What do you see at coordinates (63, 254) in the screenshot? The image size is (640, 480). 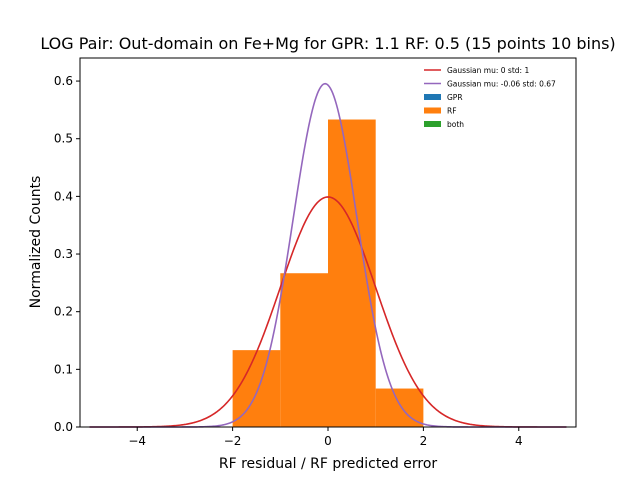 I see `y-tick-label: 0.3` at bounding box center [63, 254].